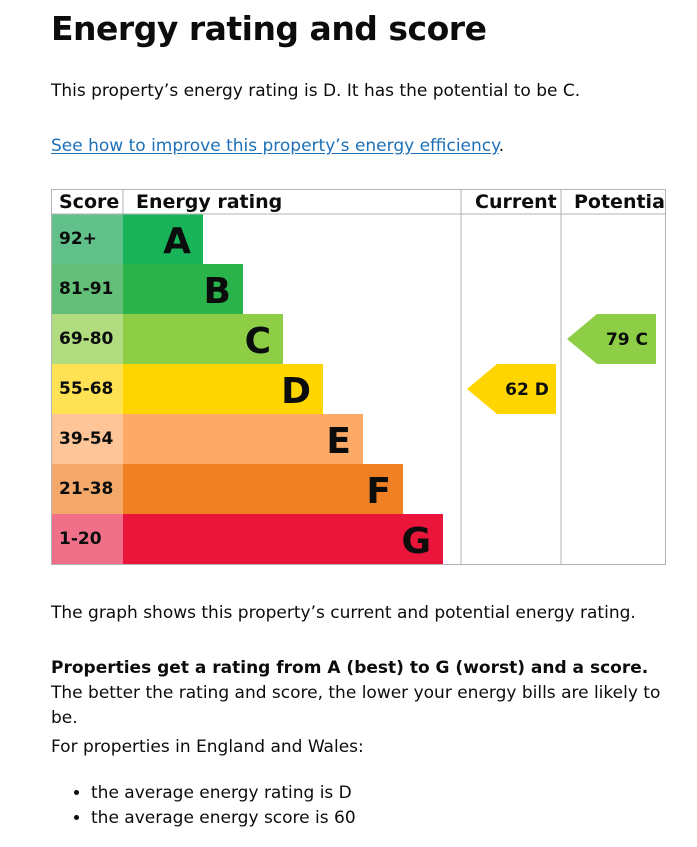  What do you see at coordinates (207, 747) in the screenshot?
I see `averages-intro: For properties in England and Wales:` at bounding box center [207, 747].